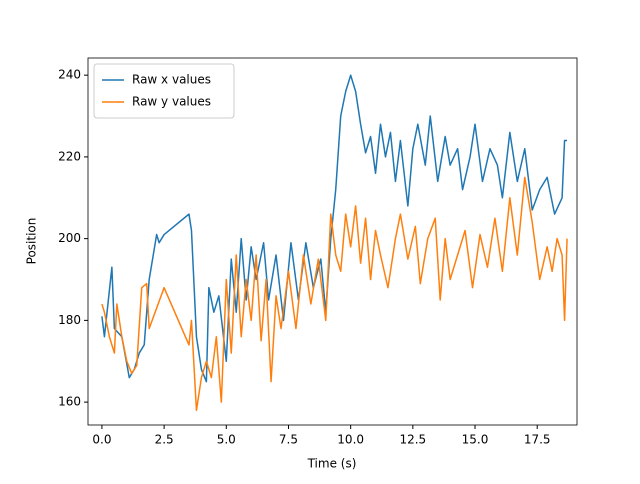 This screenshot has width=640, height=484. What do you see at coordinates (537, 440) in the screenshot?
I see `x-tick-label: 17.5` at bounding box center [537, 440].